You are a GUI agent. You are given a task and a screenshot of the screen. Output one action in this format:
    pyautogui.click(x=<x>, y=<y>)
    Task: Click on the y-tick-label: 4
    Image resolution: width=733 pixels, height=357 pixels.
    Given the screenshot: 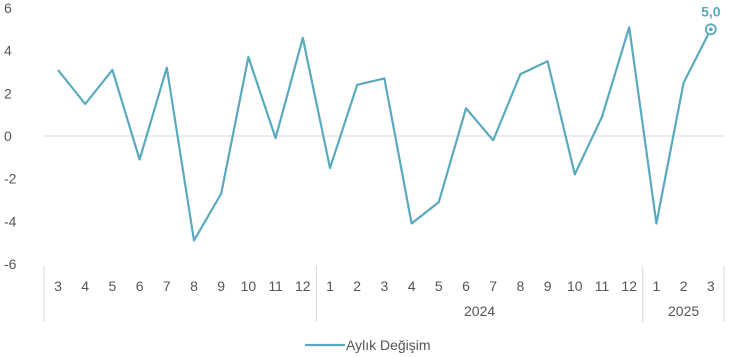 What is the action you would take?
    pyautogui.click(x=8, y=51)
    